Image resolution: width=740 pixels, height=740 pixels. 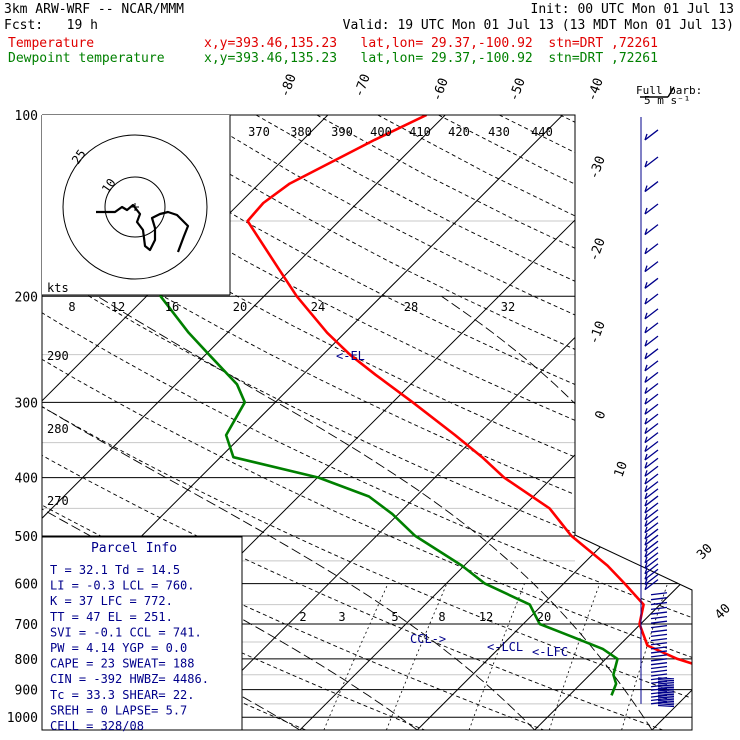 What do you see at coordinates (115, 570) in the screenshot?
I see `parcel-info-row: T = 32.1 Td = 14.5` at bounding box center [115, 570].